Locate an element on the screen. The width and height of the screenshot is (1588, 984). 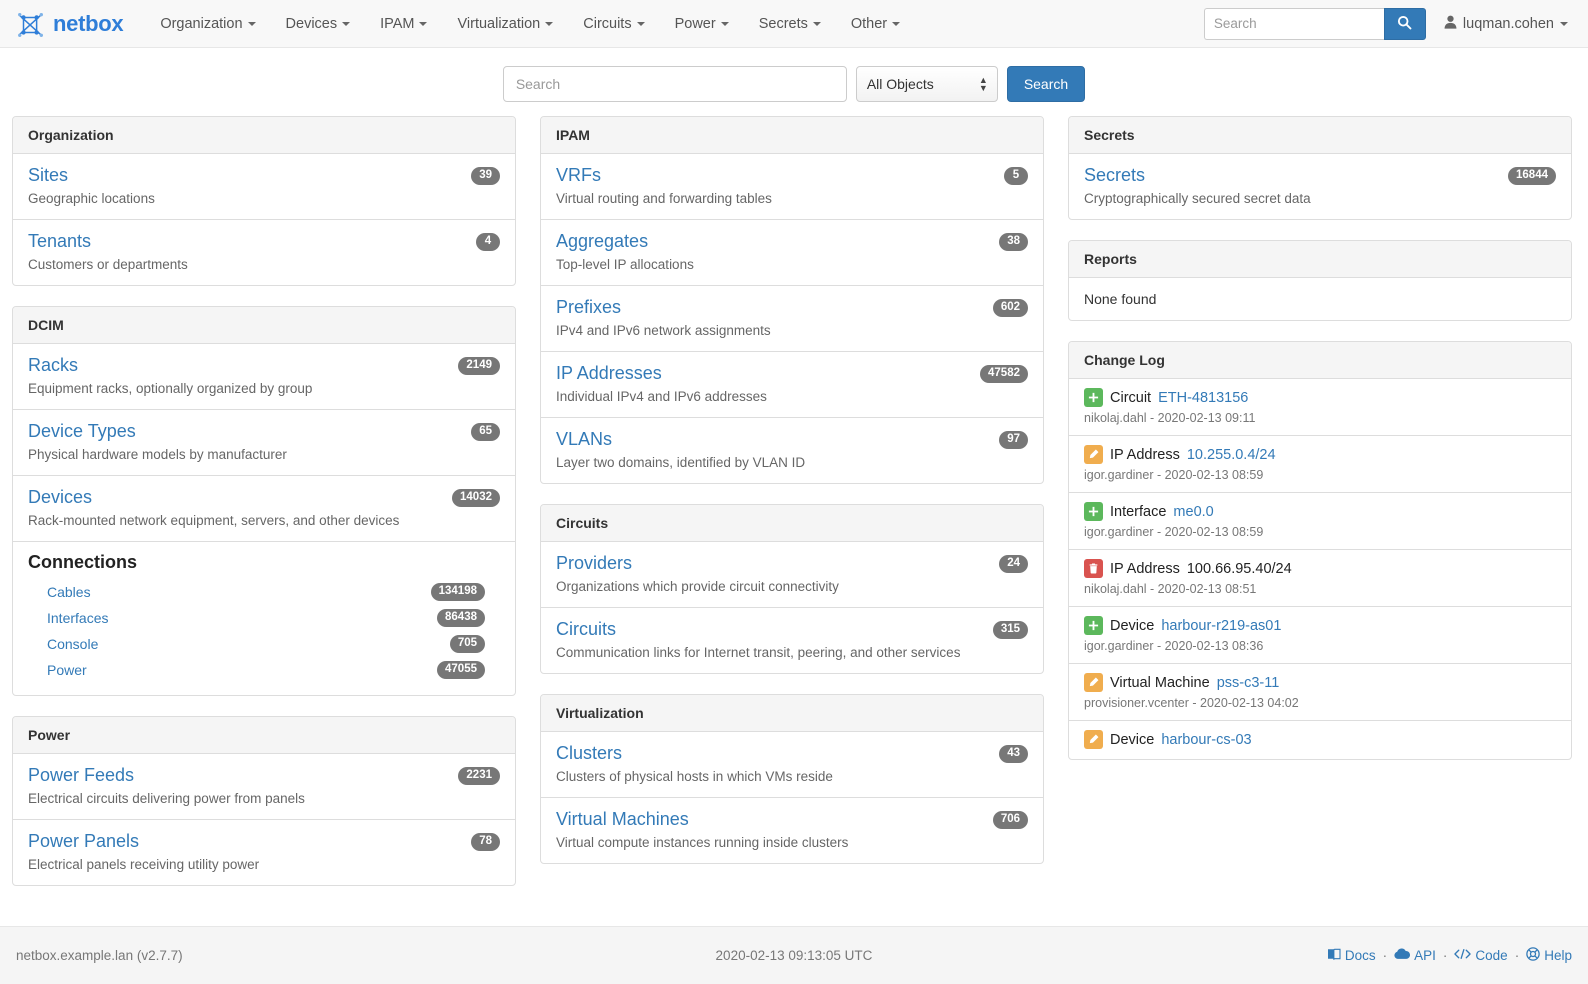
nav-item-circuits: Circuits is located at coordinates (613, 24).